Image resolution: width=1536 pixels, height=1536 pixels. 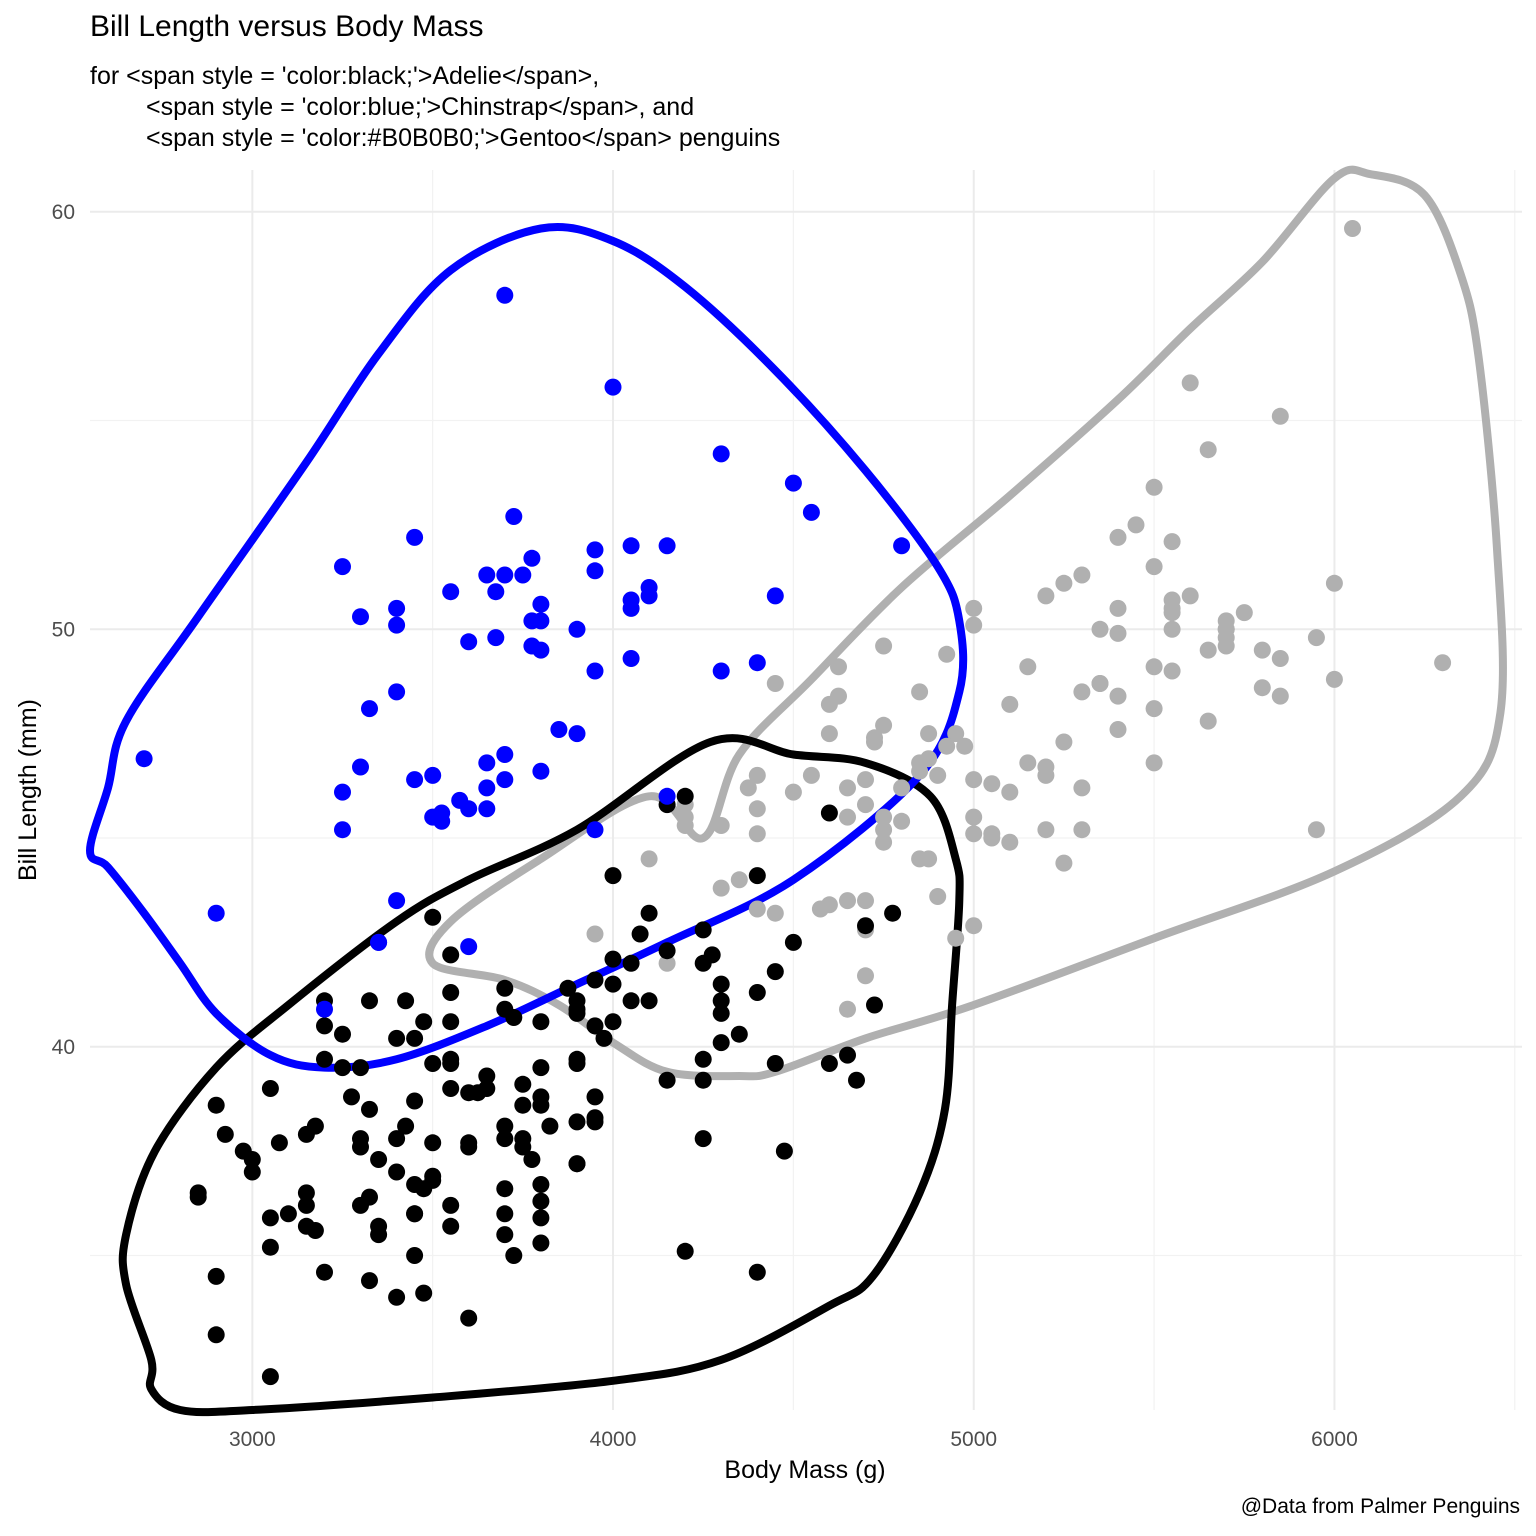 I want to click on y-tick-label: 40, so click(x=63, y=1047).